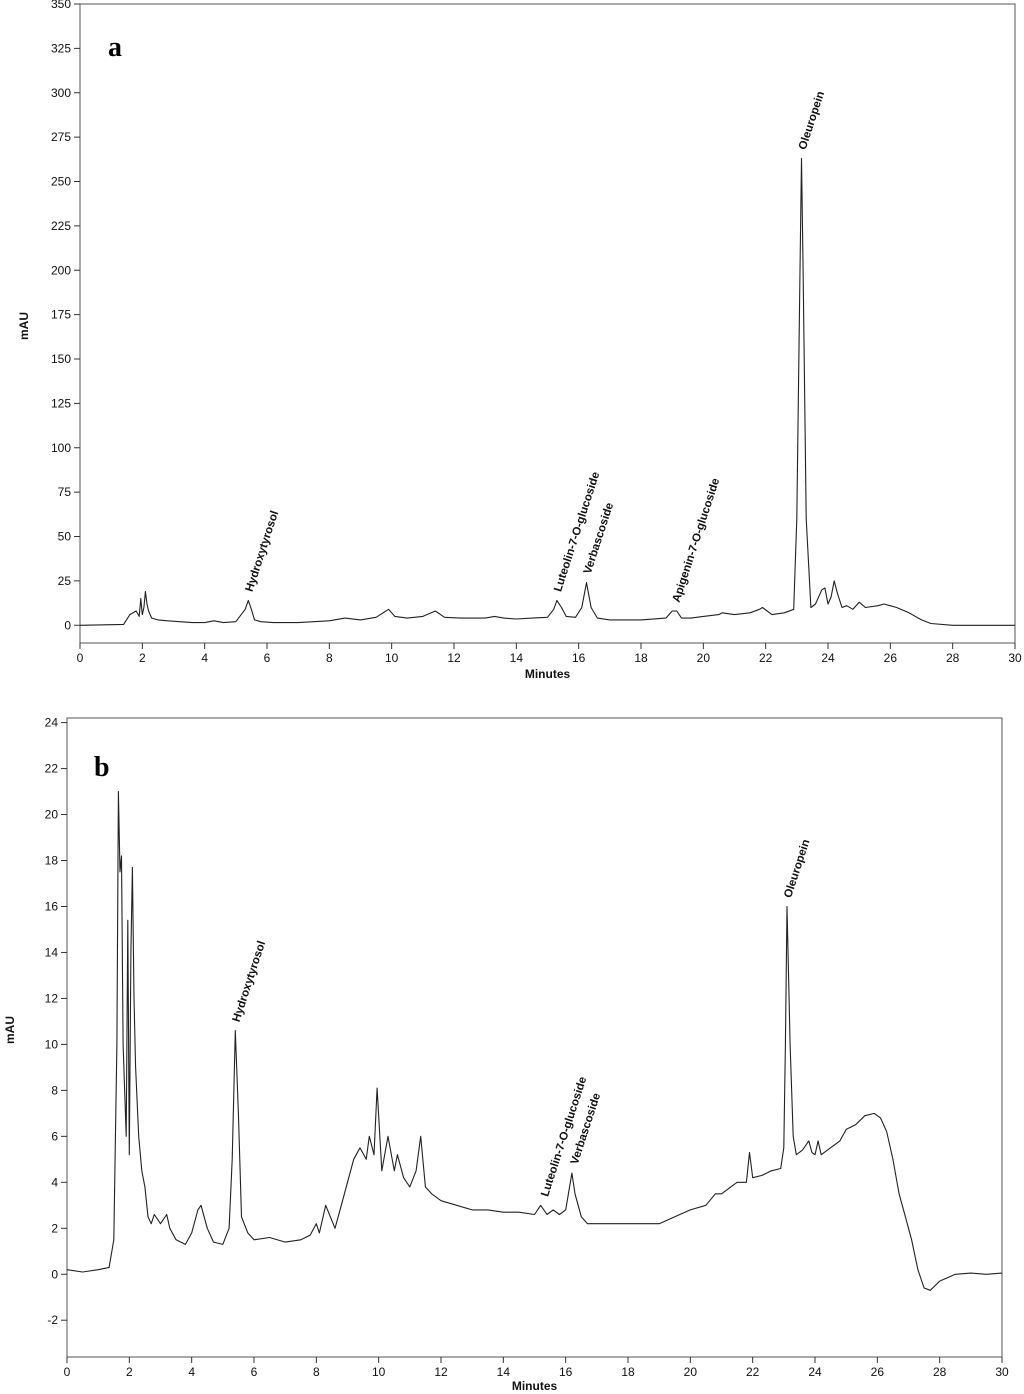 The height and width of the screenshot is (1394, 1024). Describe the element at coordinates (54, 1182) in the screenshot. I see `y-tick-label: 4` at that location.